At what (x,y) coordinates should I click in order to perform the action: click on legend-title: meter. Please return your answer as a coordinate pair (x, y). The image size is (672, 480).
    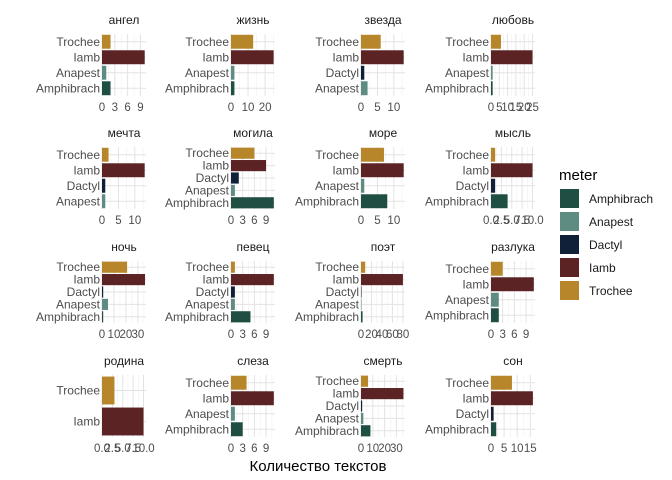
    Looking at the image, I should click on (578, 175).